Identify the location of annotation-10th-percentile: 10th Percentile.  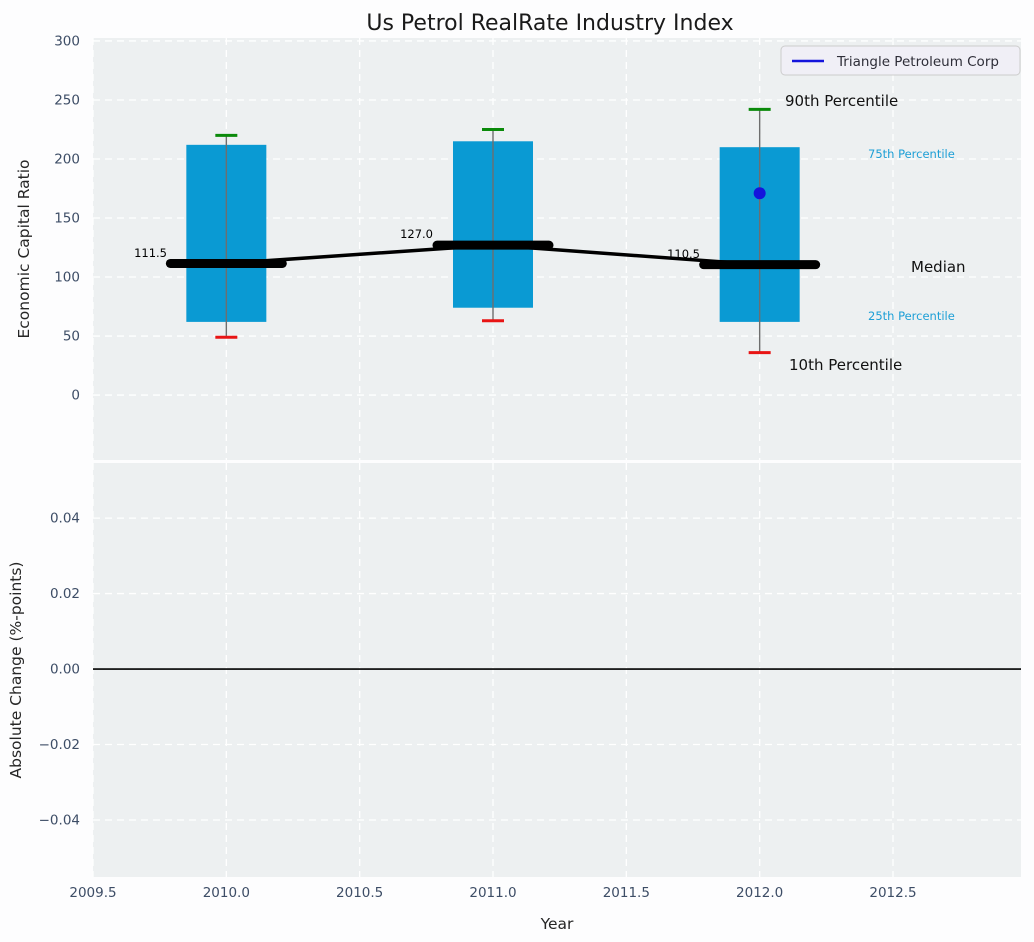
(845, 365).